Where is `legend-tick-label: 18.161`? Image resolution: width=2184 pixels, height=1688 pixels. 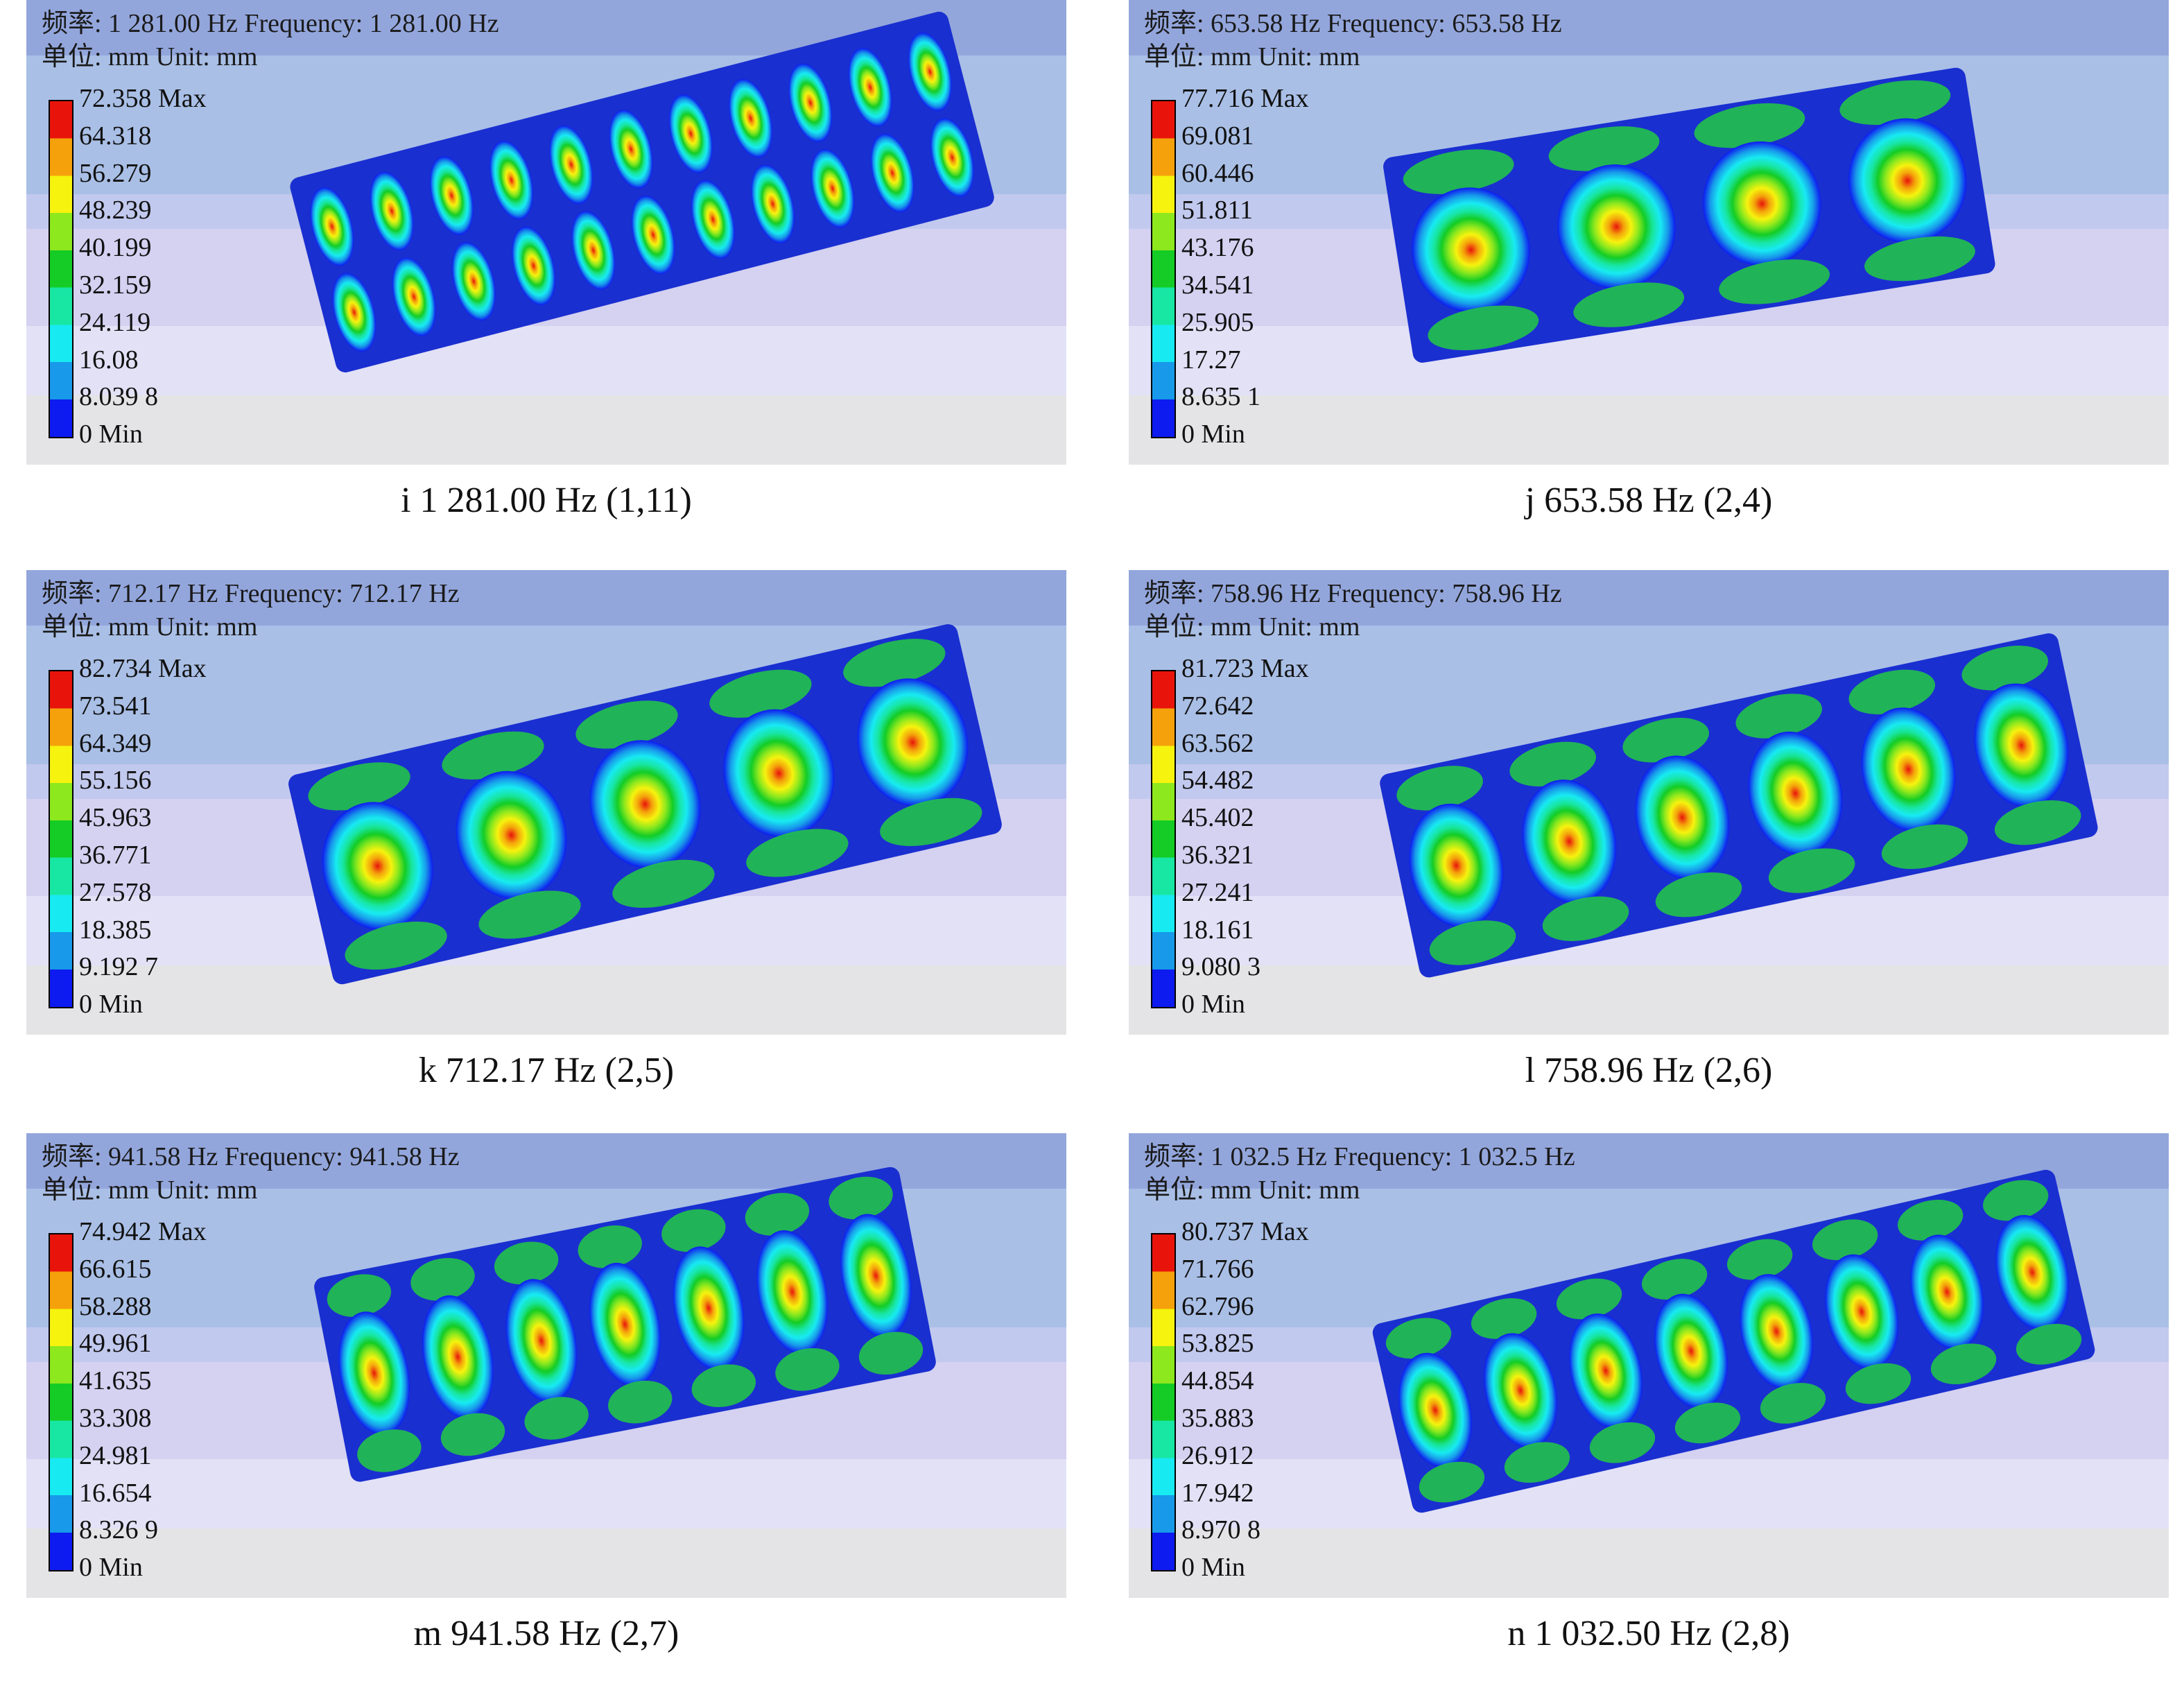 legend-tick-label: 18.161 is located at coordinates (1217, 930).